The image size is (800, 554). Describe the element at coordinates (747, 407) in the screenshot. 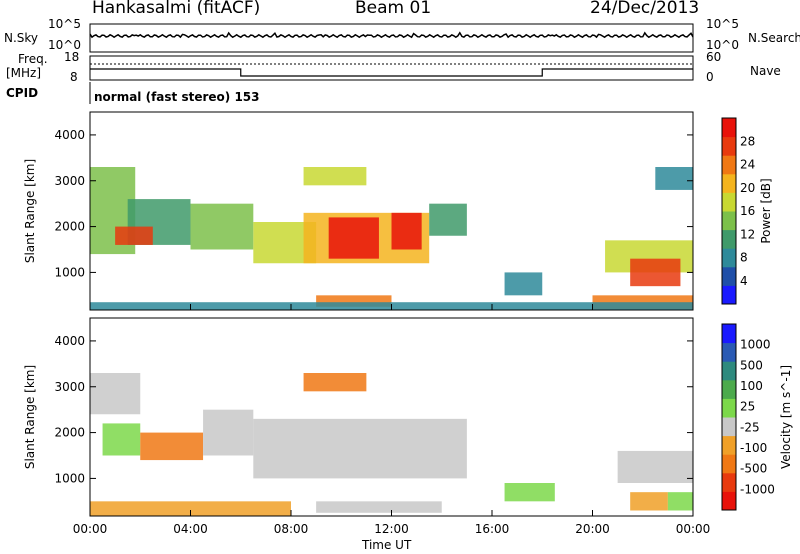

I see `colorbar-tick-label: 25` at that location.